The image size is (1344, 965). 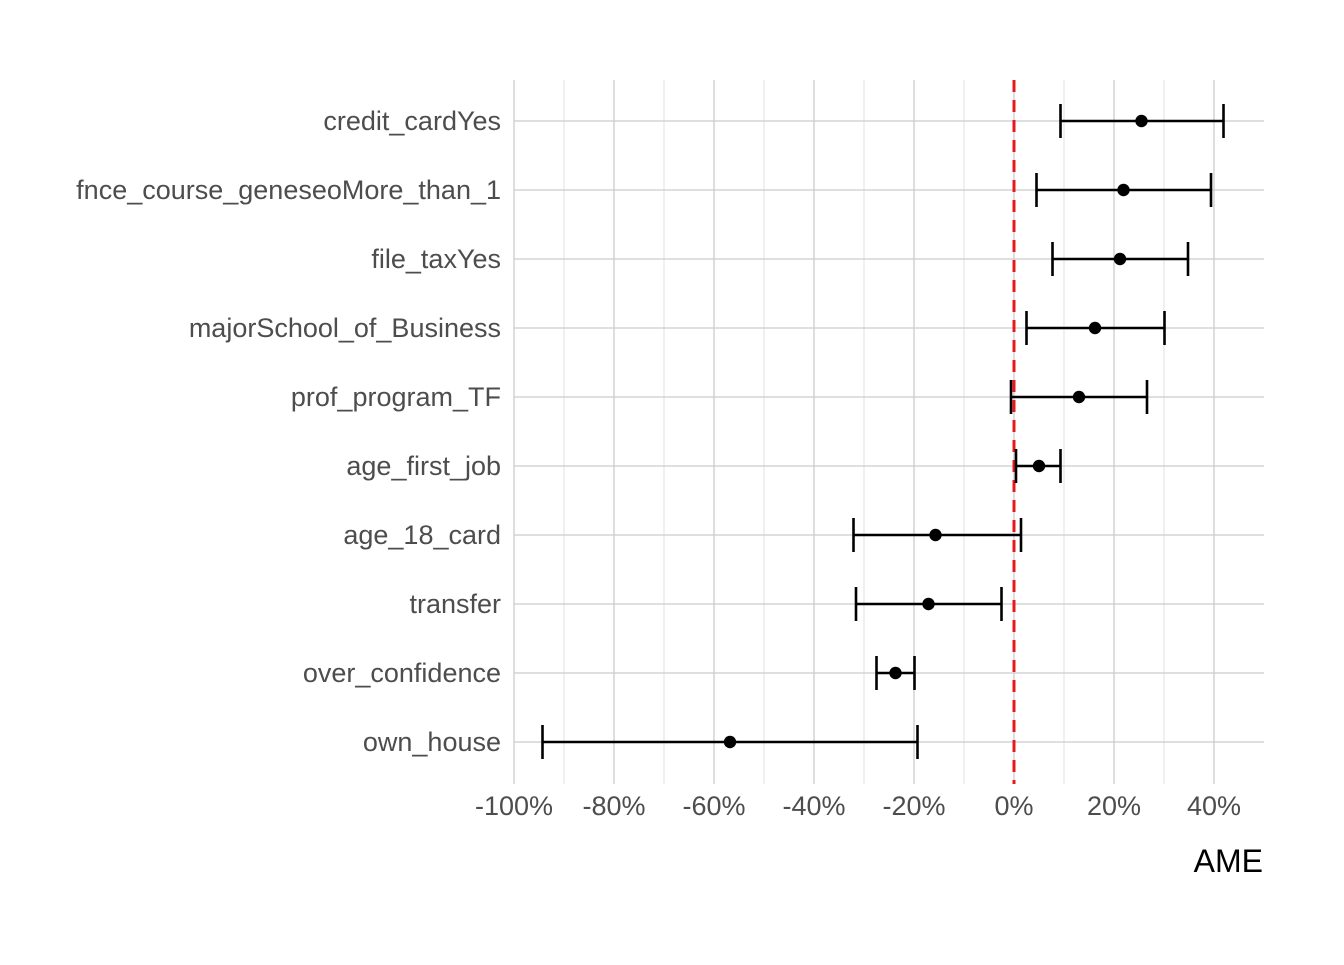 What do you see at coordinates (422, 535) in the screenshot?
I see `y-tick-label: age_18_card` at bounding box center [422, 535].